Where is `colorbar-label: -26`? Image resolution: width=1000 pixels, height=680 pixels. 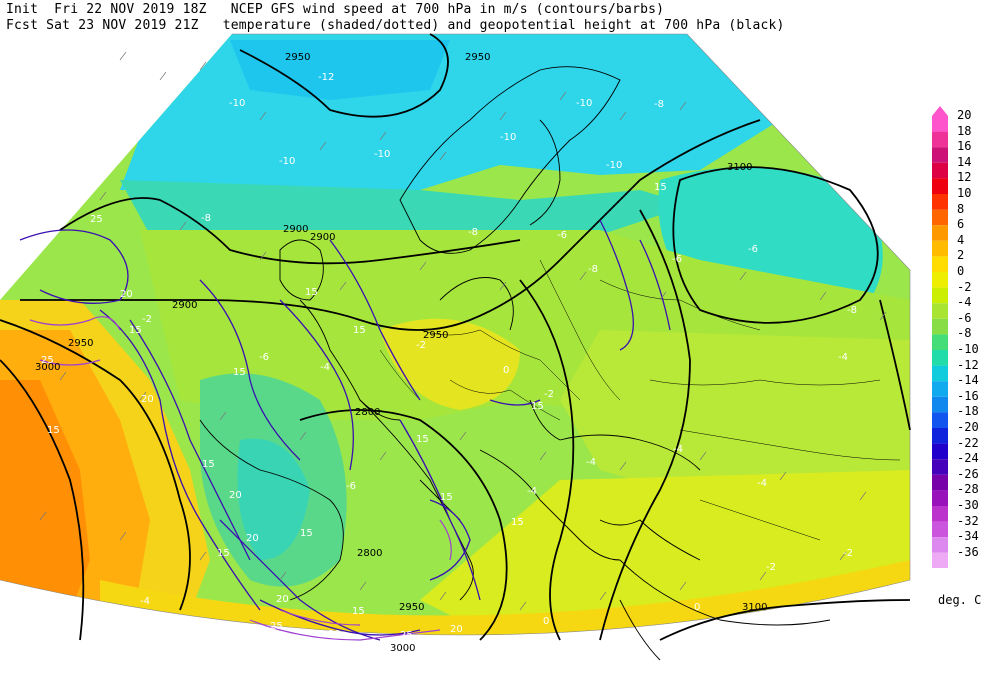
colorbar-label: -26 is located at coordinates (968, 473).